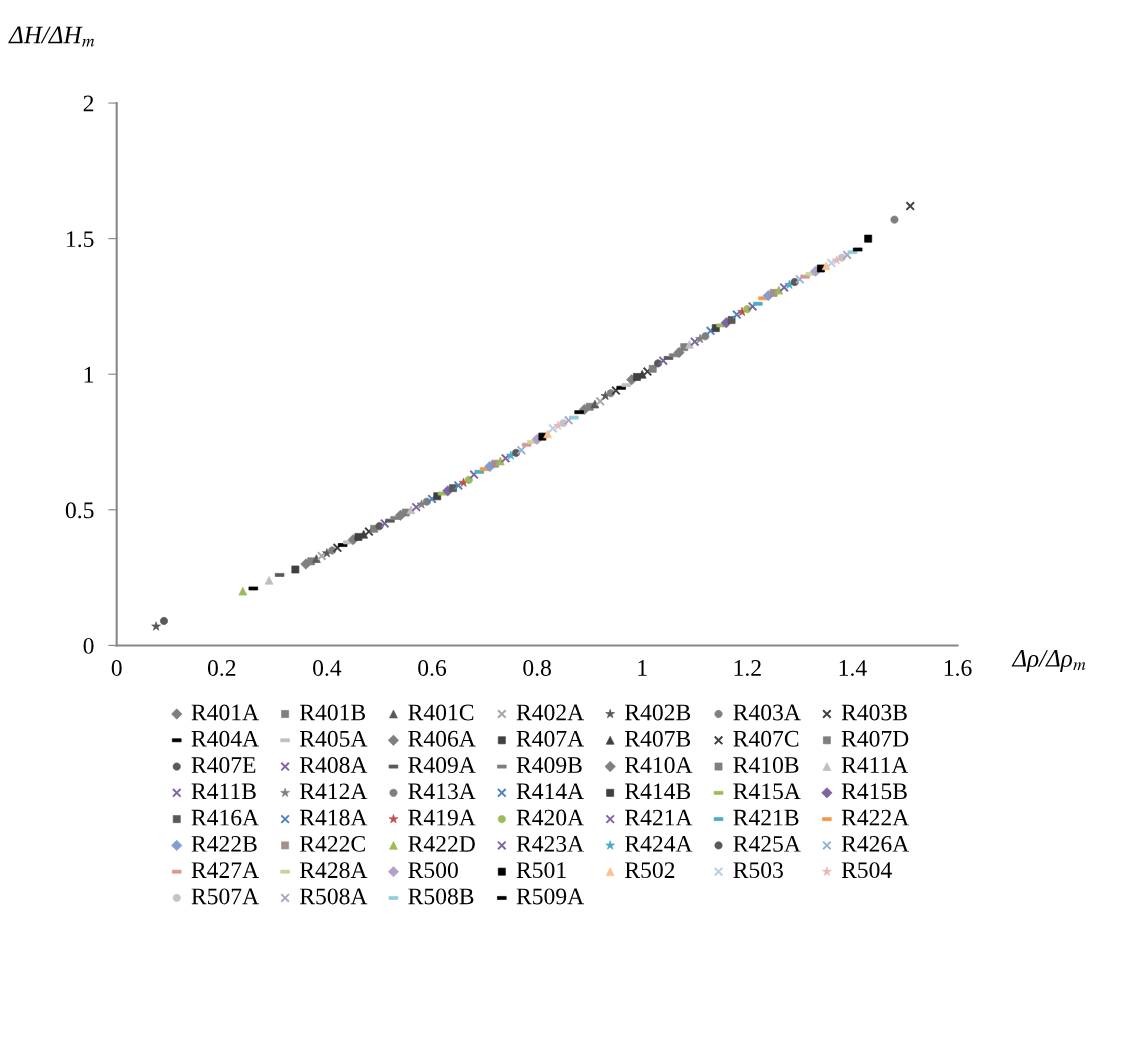  I want to click on x-tick-label: 0.8, so click(537, 668).